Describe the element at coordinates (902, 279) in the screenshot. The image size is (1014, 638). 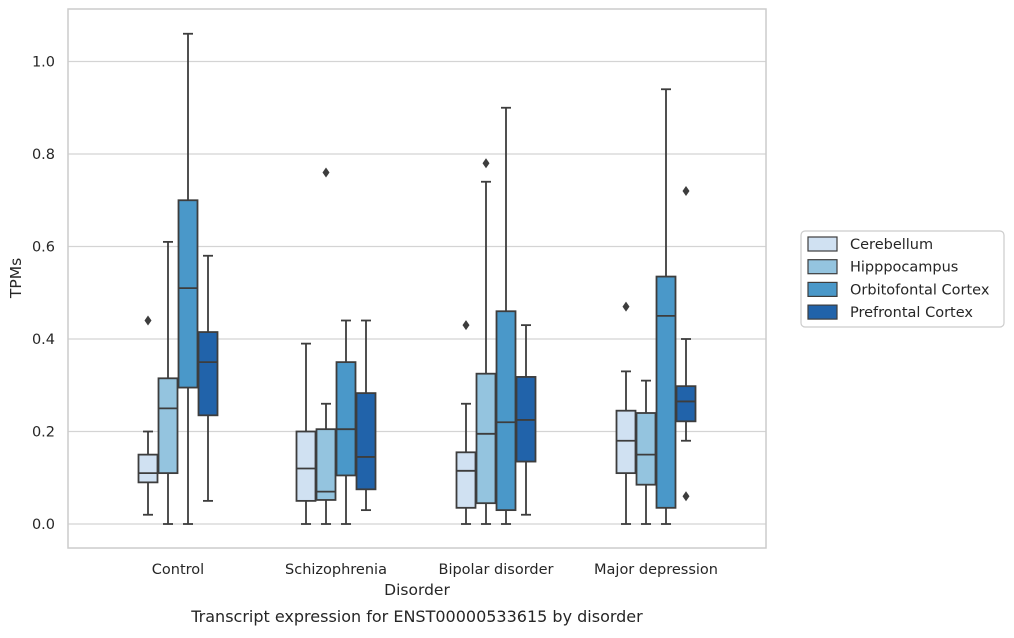
I see `legend-box` at that location.